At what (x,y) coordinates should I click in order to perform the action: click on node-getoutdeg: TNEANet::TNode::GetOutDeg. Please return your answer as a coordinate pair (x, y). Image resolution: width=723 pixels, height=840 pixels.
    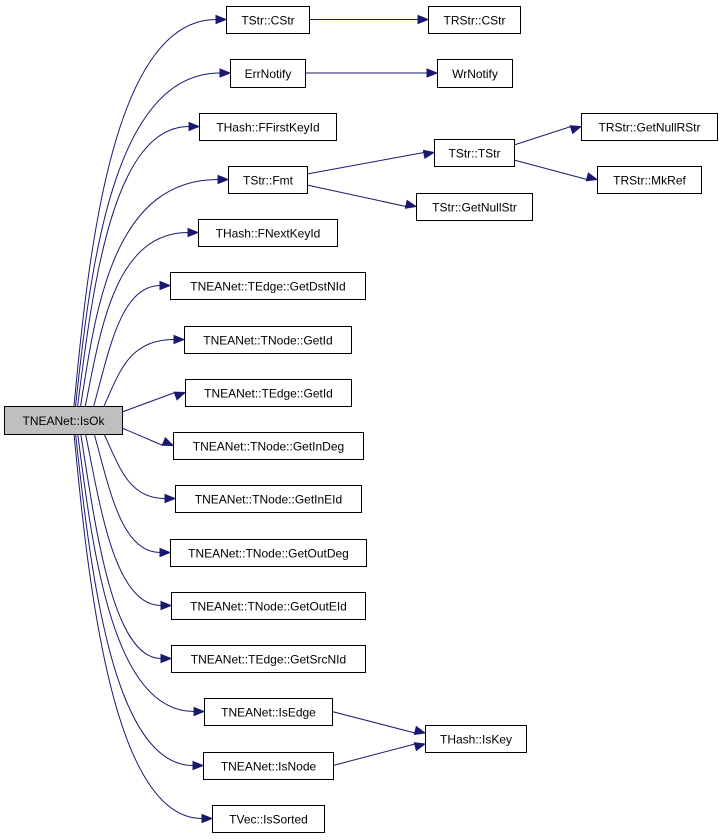
    Looking at the image, I should click on (268, 553).